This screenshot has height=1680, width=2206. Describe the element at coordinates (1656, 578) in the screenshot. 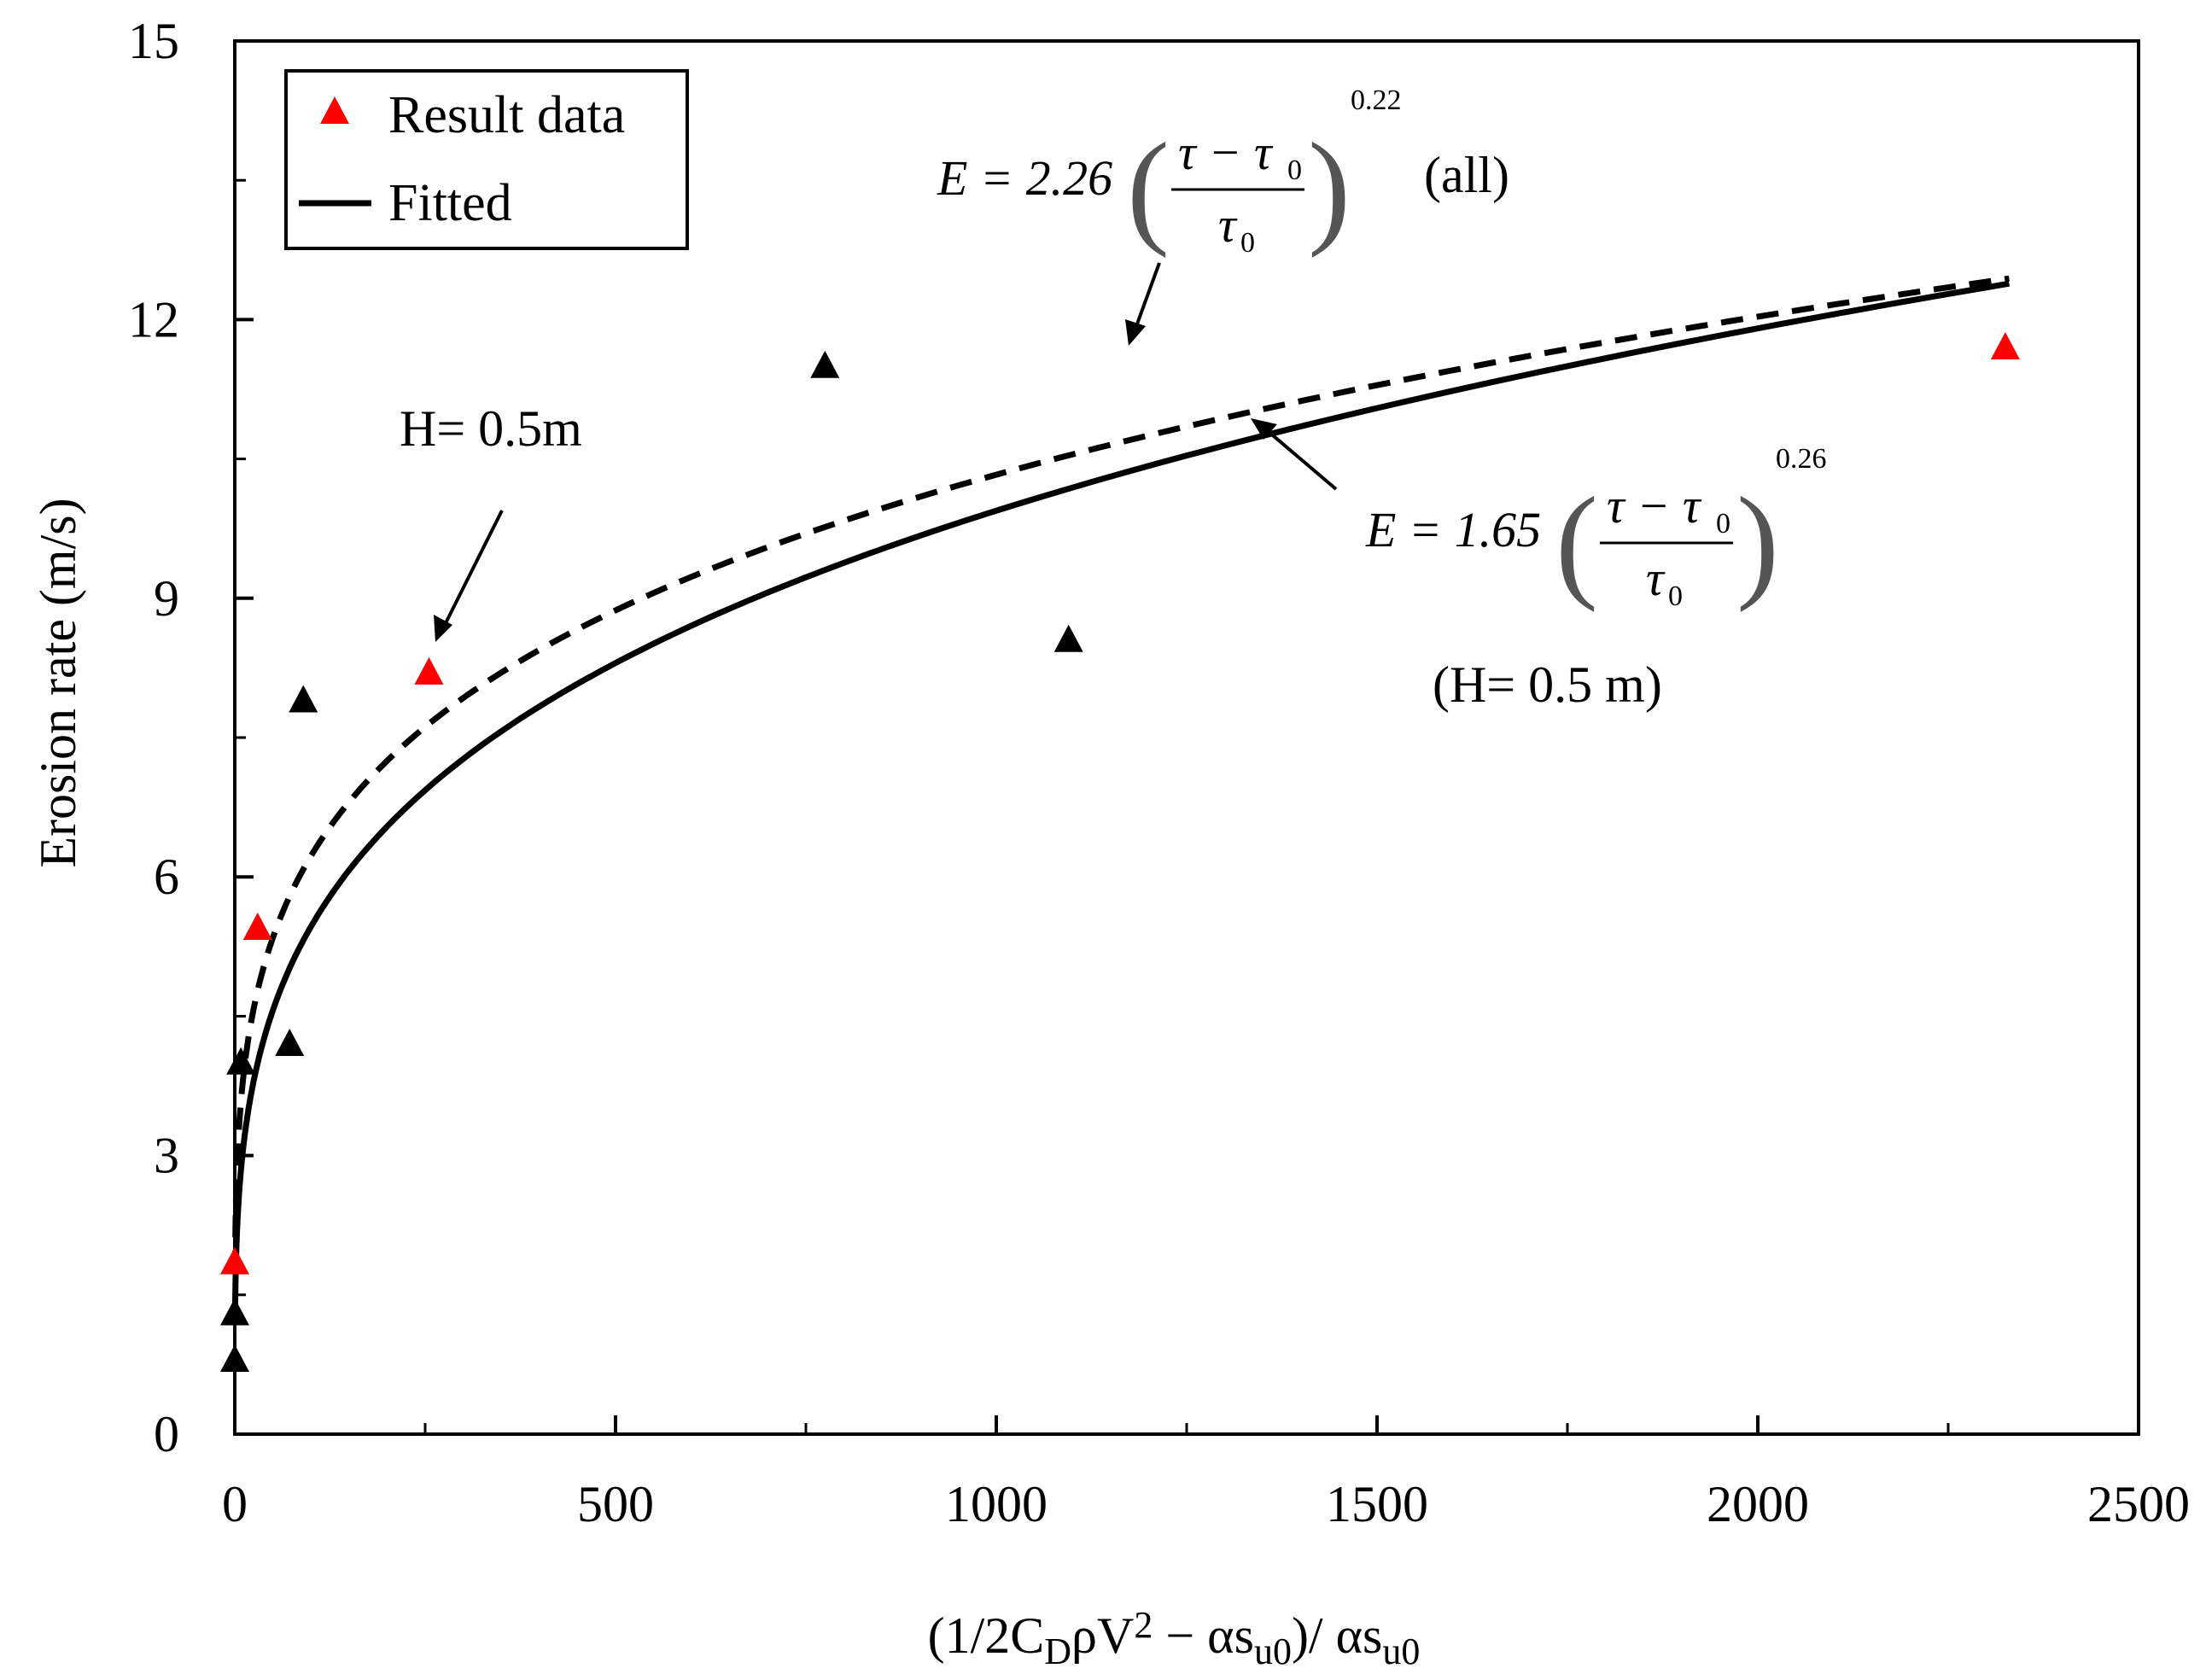

I see `equation-h-denominator: τ` at that location.